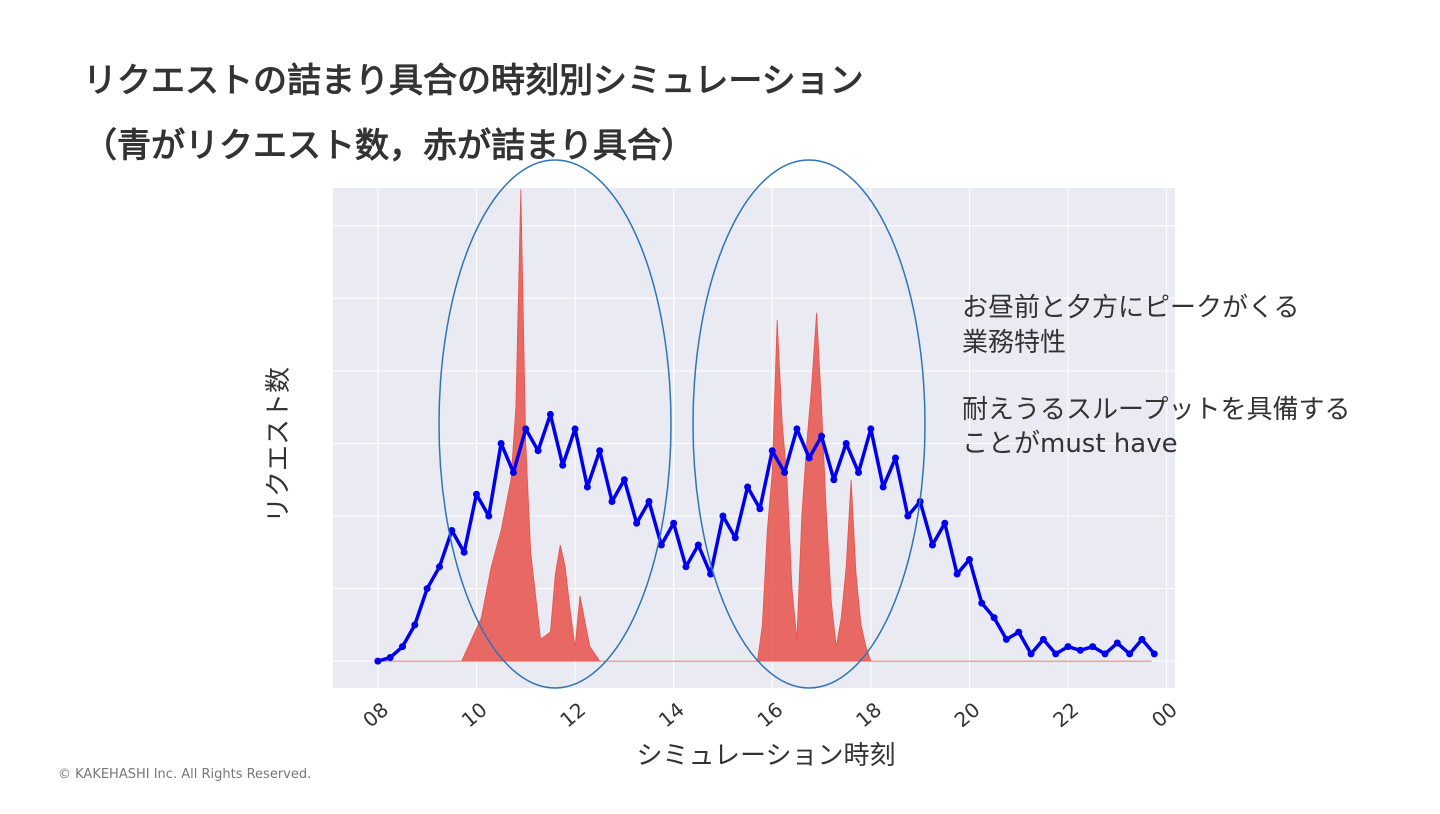  Describe the element at coordinates (967, 714) in the screenshot. I see `x-tick-label: 20` at that location.